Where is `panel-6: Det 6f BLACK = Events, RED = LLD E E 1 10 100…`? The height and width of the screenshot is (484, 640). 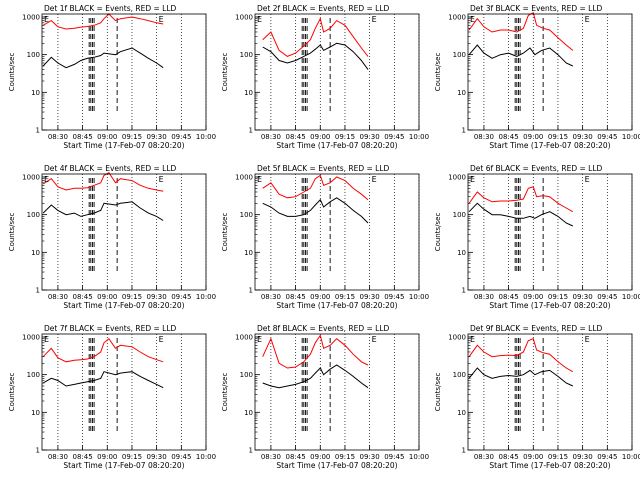
panel-6: Det 6f BLACK = Events, RED = LLD E E 1 10 100… is located at coordinates (537, 237).